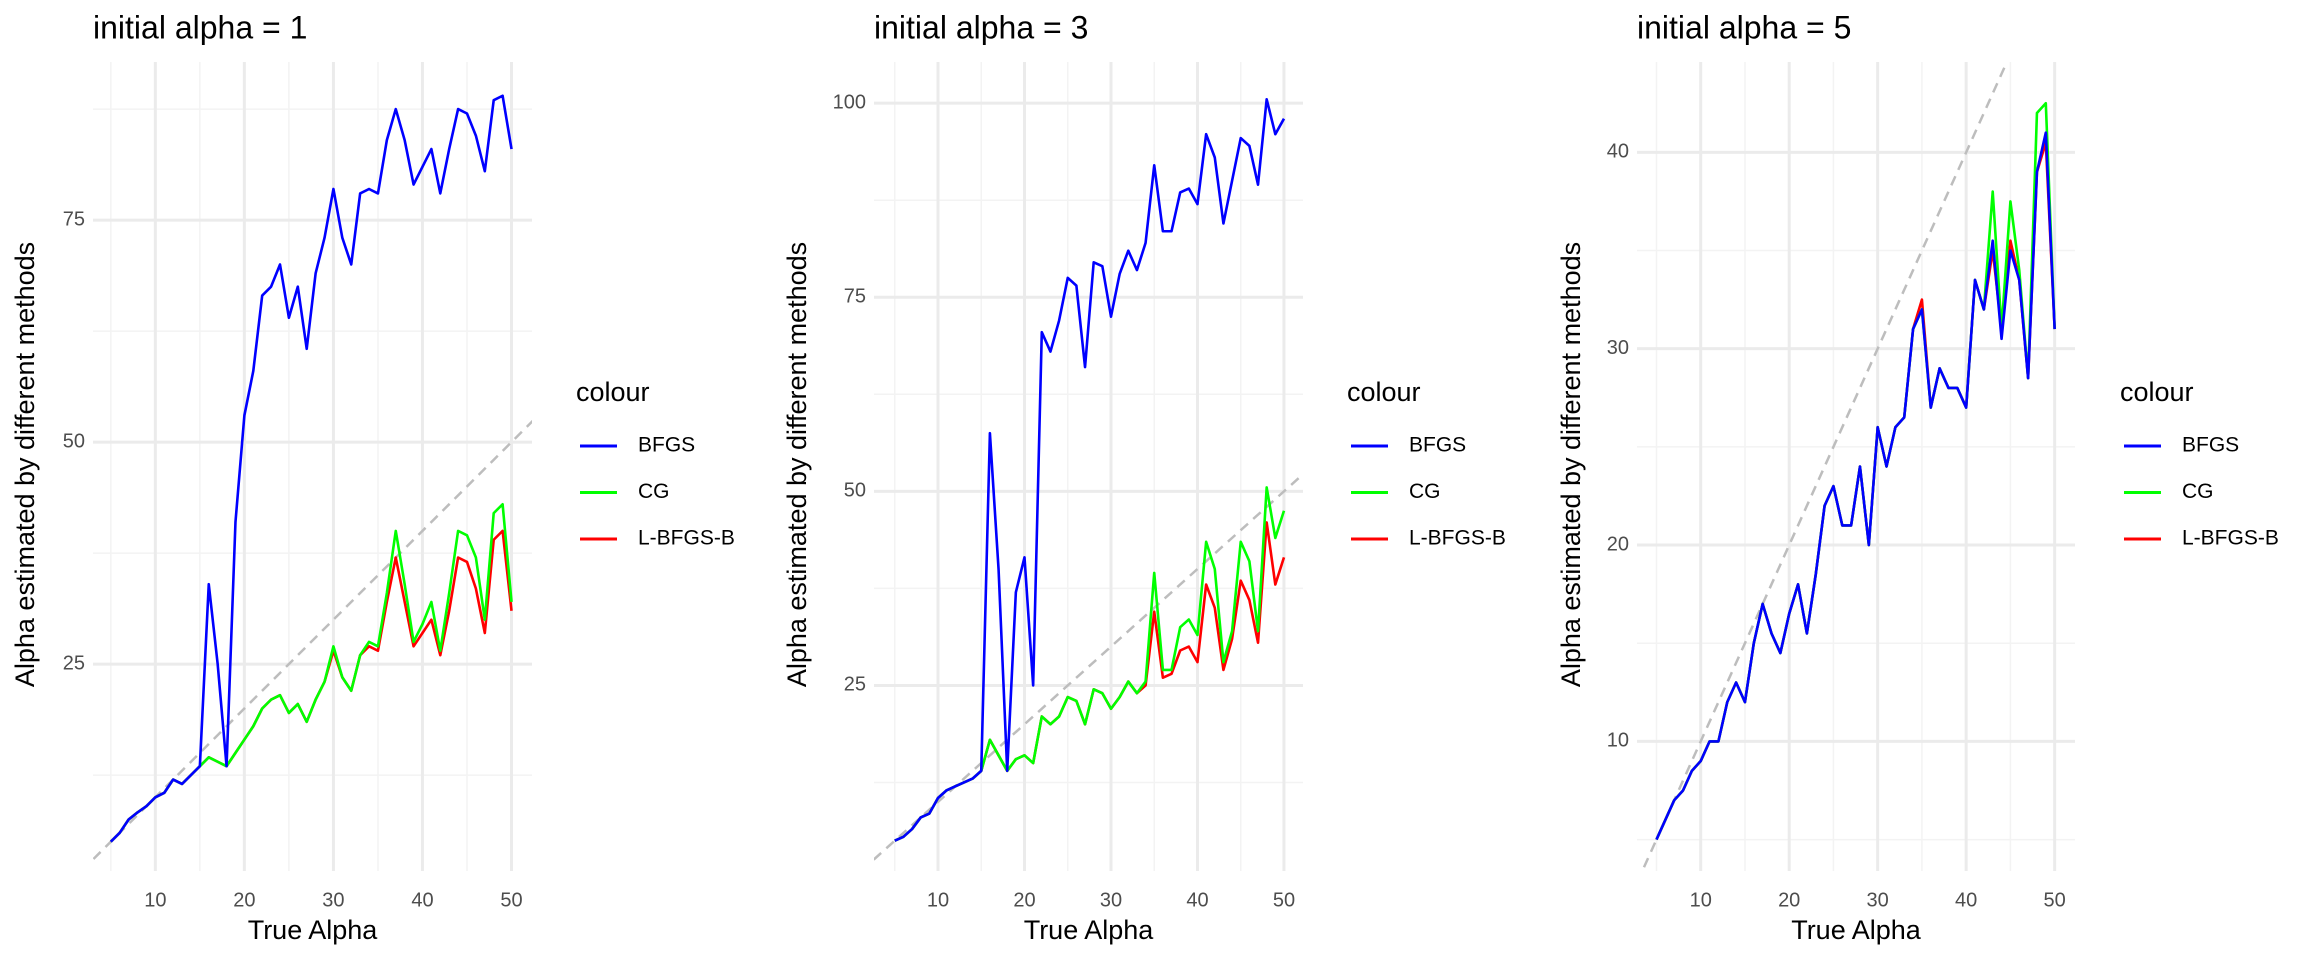  What do you see at coordinates (1744, 27) in the screenshot?
I see `chart-title: initial alpha = 5` at bounding box center [1744, 27].